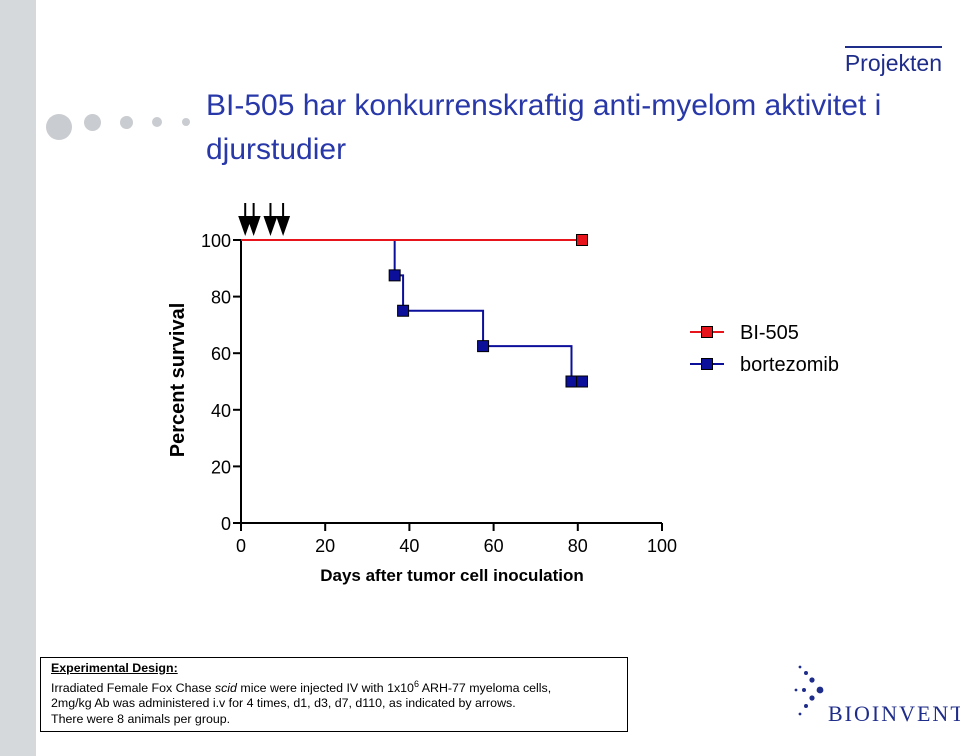 This screenshot has height=756, width=960. What do you see at coordinates (789, 365) in the screenshot?
I see `legend-label: bortezomib` at bounding box center [789, 365].